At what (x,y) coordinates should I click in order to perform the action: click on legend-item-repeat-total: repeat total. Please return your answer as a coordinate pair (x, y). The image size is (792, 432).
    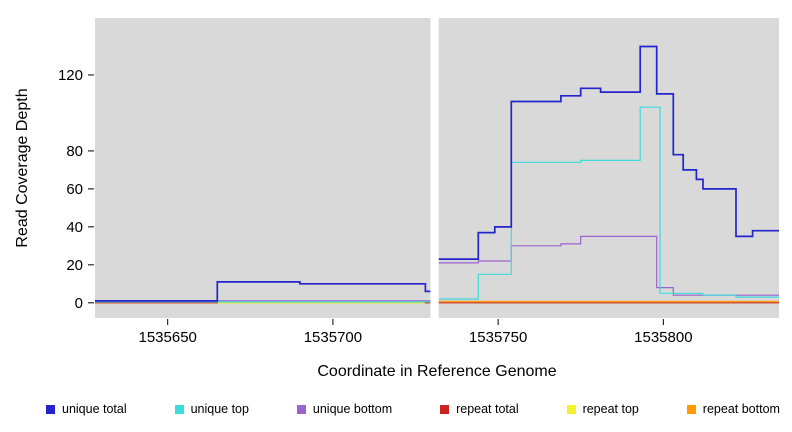
    Looking at the image, I should click on (479, 409).